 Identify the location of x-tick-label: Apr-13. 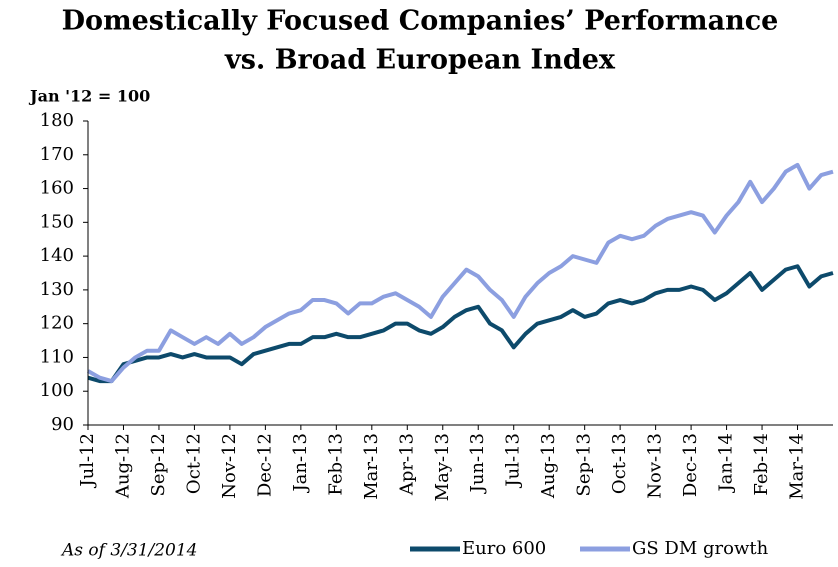
(406, 464).